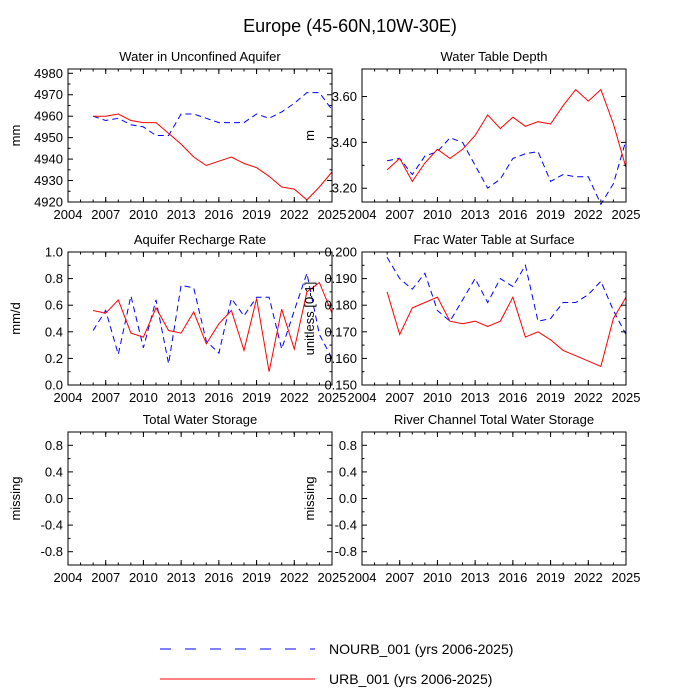  I want to click on y-tick-label: 4920, so click(48, 202).